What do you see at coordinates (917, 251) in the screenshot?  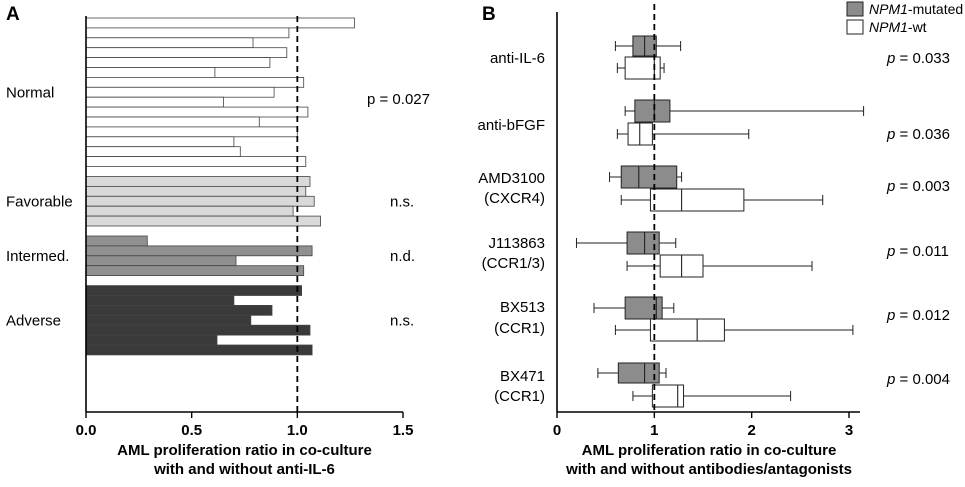 I see `p-value: p = 0.011` at bounding box center [917, 251].